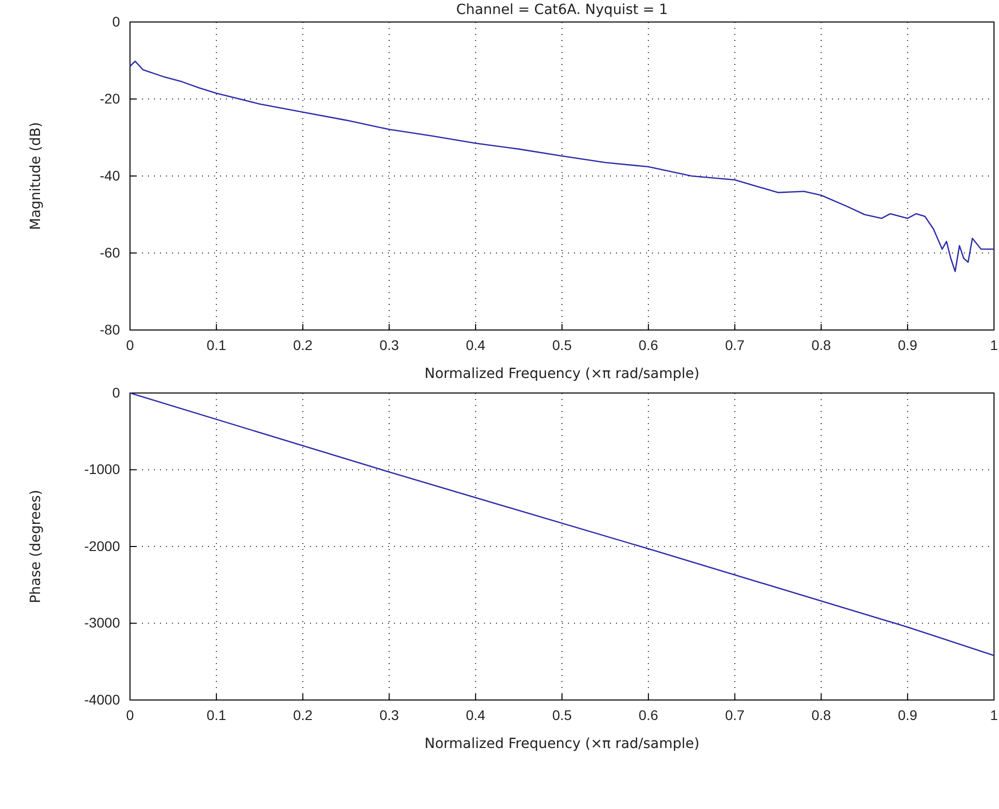 The width and height of the screenshot is (999, 809). What do you see at coordinates (102, 546) in the screenshot?
I see `y-tick-label: -2000` at bounding box center [102, 546].